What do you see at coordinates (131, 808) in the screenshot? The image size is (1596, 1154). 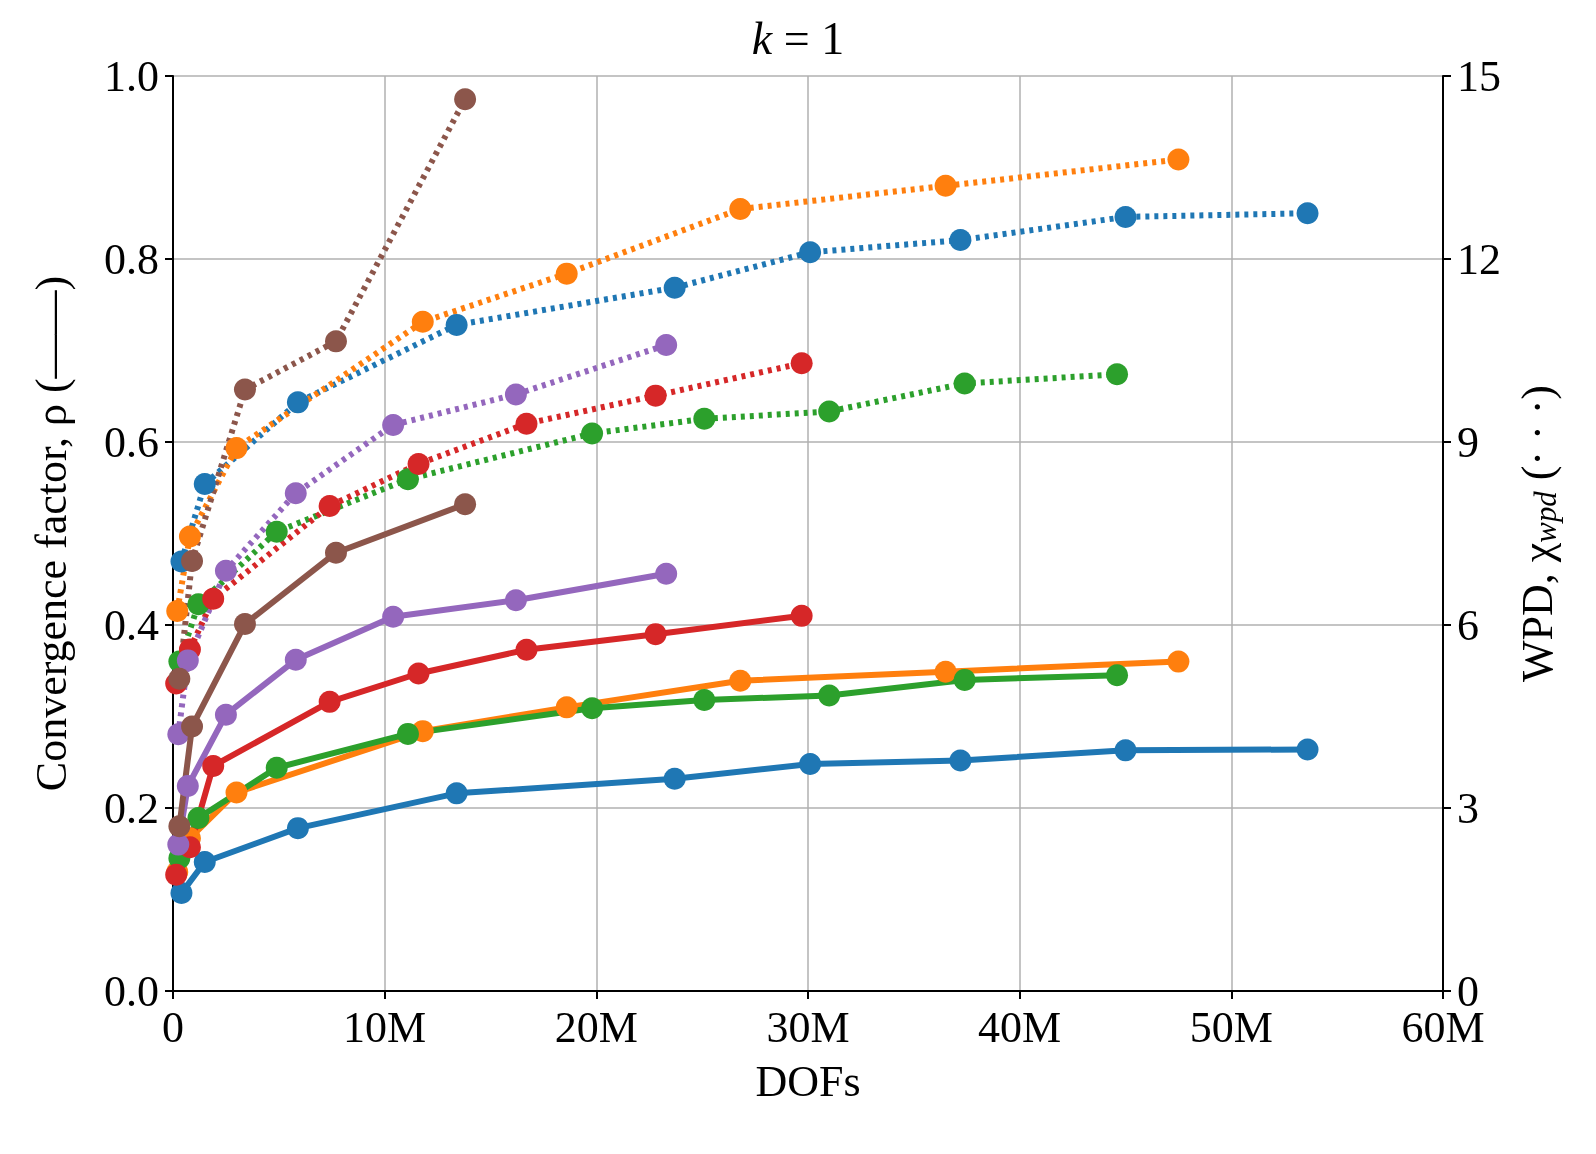 I see `y-tick-label: 0.2` at bounding box center [131, 808].